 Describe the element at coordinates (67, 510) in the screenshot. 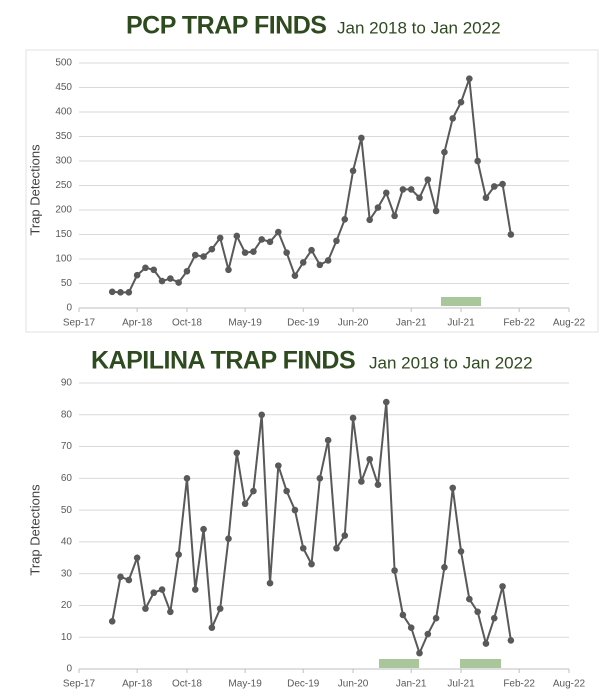

I see `y-tick-label: 50` at that location.